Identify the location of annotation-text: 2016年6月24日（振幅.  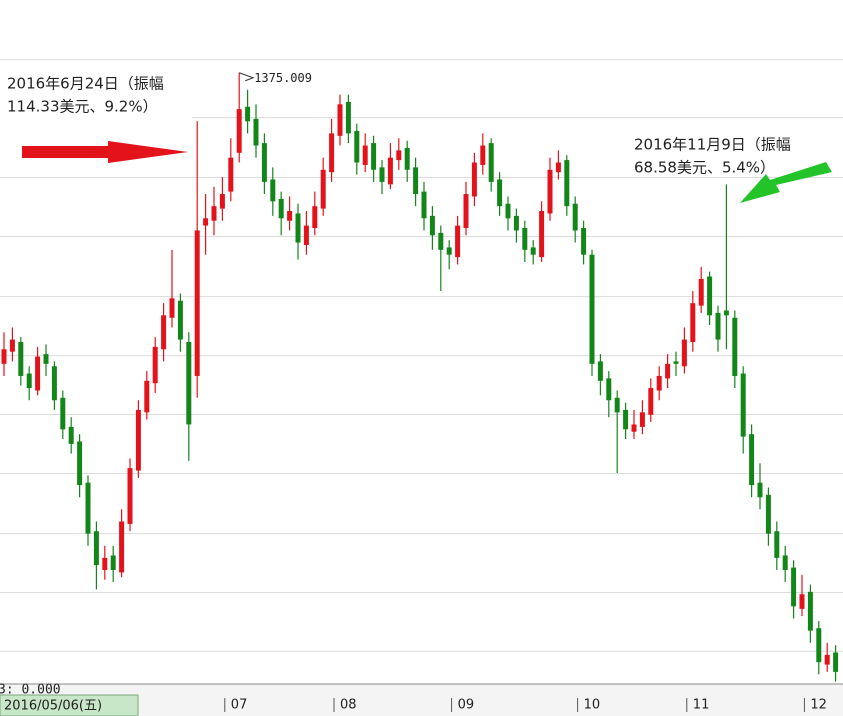
(85, 84).